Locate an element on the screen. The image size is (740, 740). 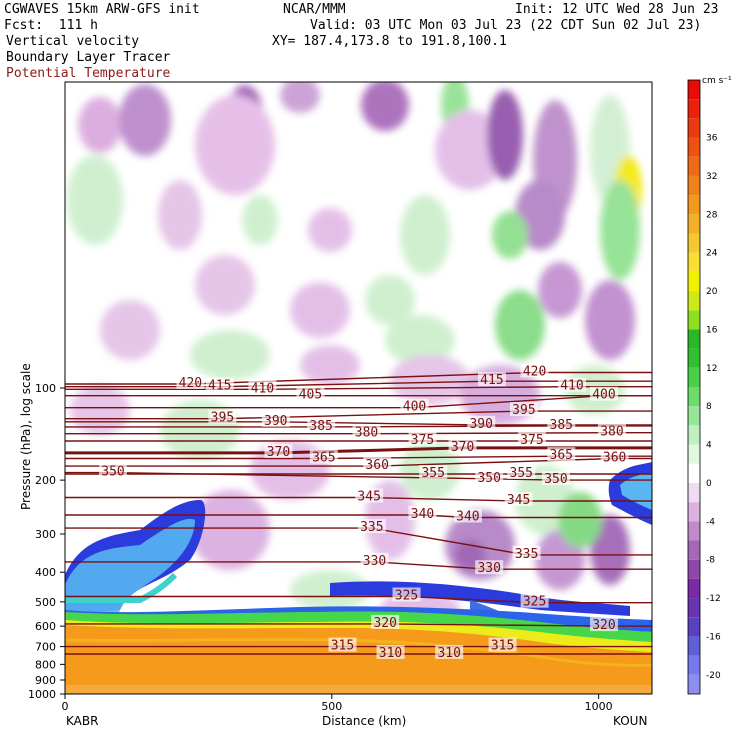
y-axis-label: Pressure (hPa), log scale is located at coordinates (26, 436).